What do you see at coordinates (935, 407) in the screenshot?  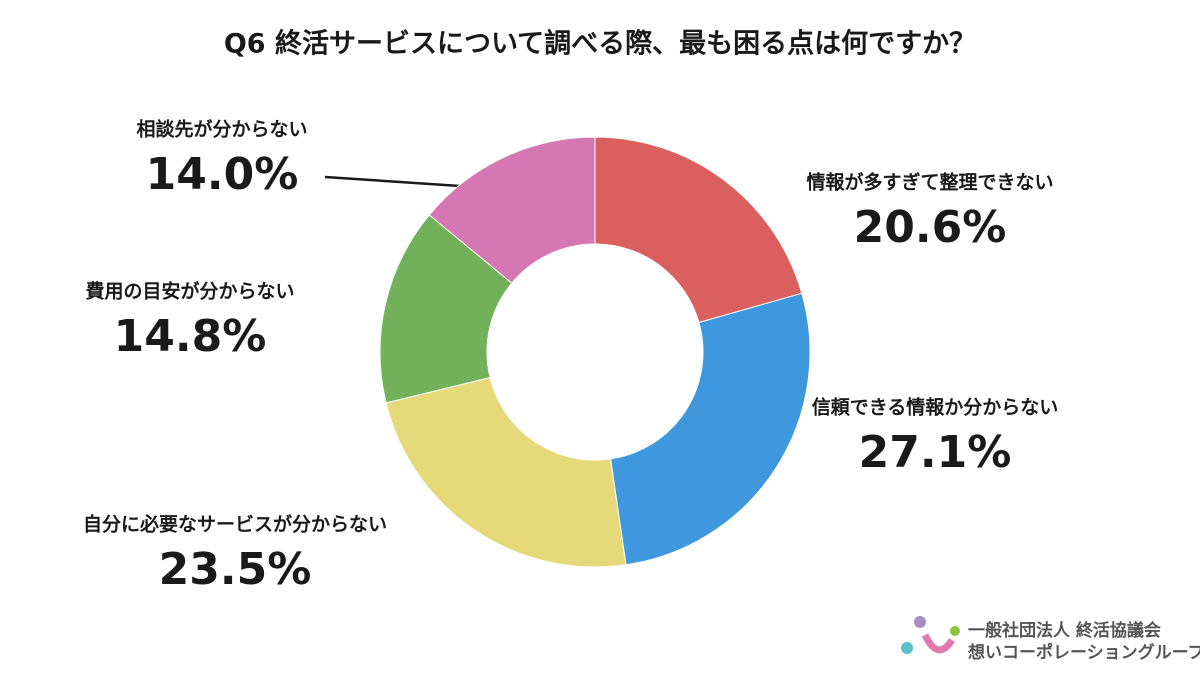 I see `category-label: 信頼できる情報か分からない` at bounding box center [935, 407].